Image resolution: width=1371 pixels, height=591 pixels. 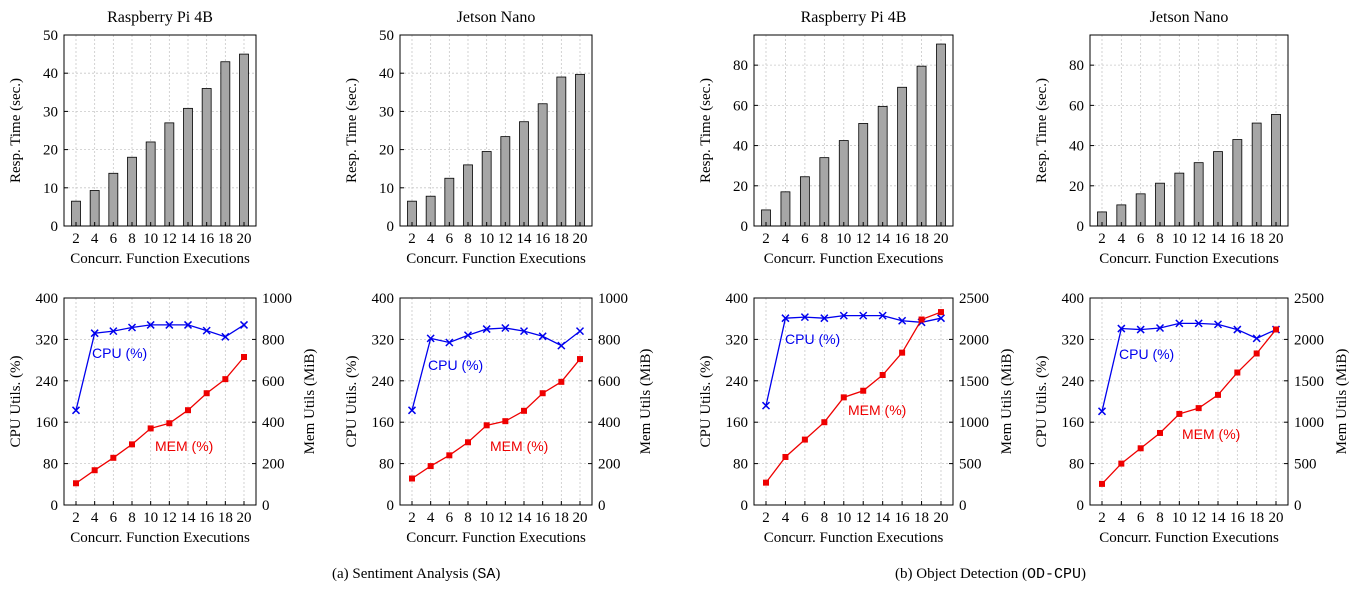 What do you see at coordinates (486, 574) in the screenshot?
I see `caption-a-code: SA` at bounding box center [486, 574].